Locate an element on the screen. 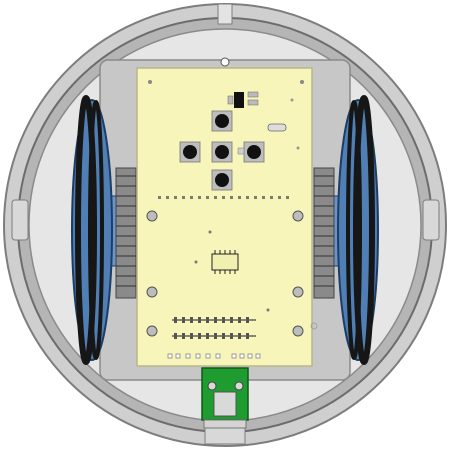  left-gear-stack is located at coordinates (126, 233).